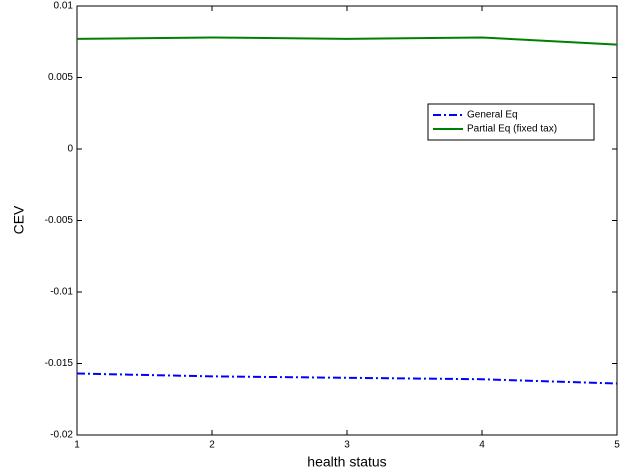 The image size is (627, 474). Describe the element at coordinates (77, 445) in the screenshot. I see `x-tick-label: 1` at that location.